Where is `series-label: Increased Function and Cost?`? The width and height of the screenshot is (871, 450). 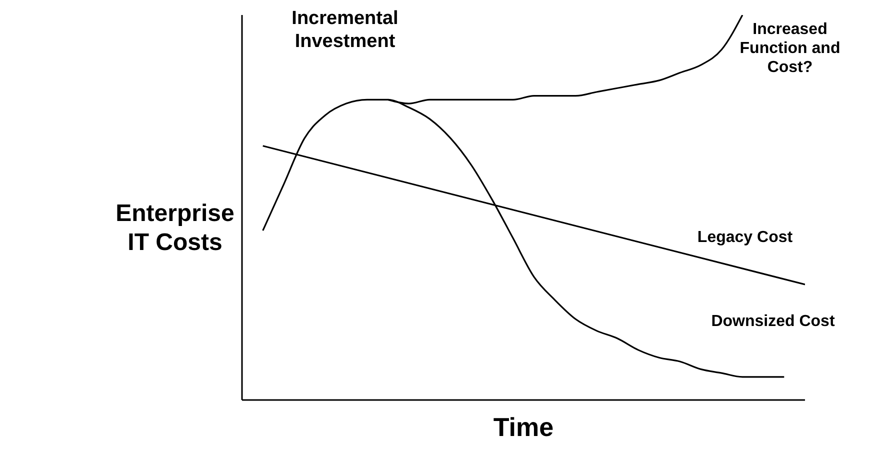 series-label: Increased Function and Cost? is located at coordinates (790, 49).